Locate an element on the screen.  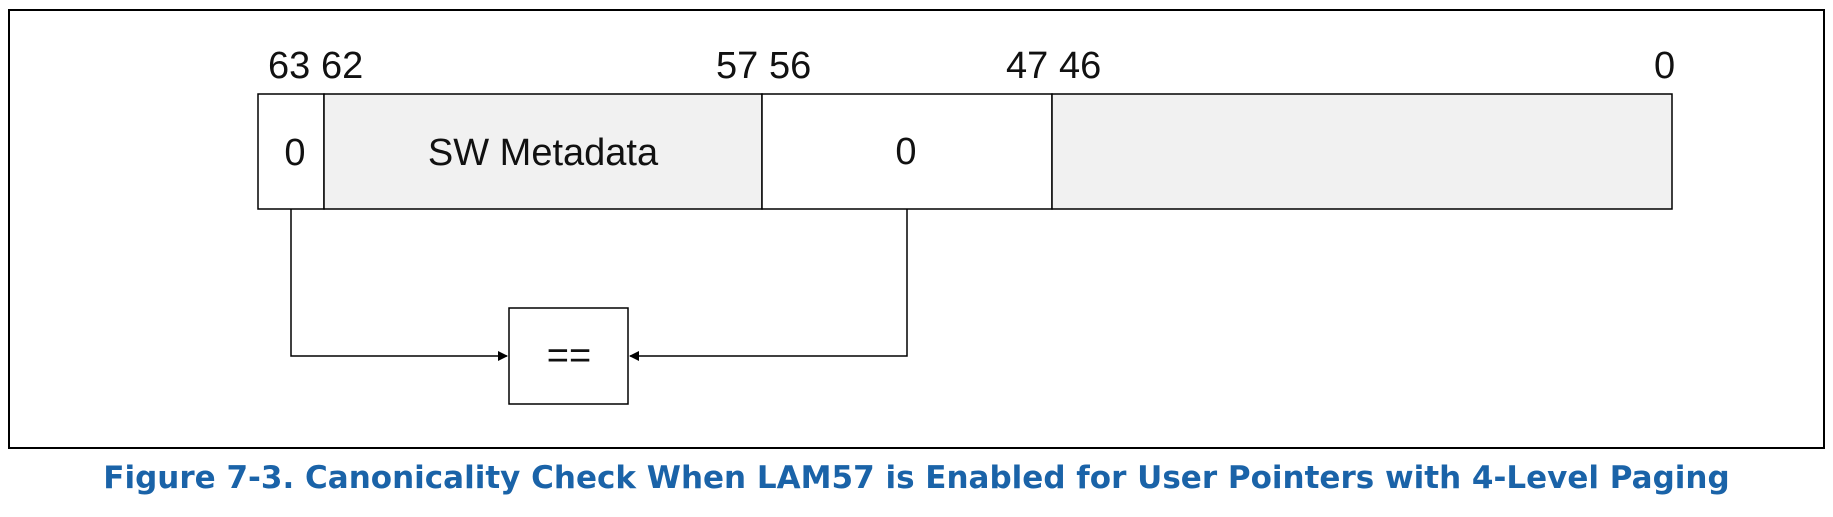
connector-bit63-to-compare is located at coordinates (399, 285).